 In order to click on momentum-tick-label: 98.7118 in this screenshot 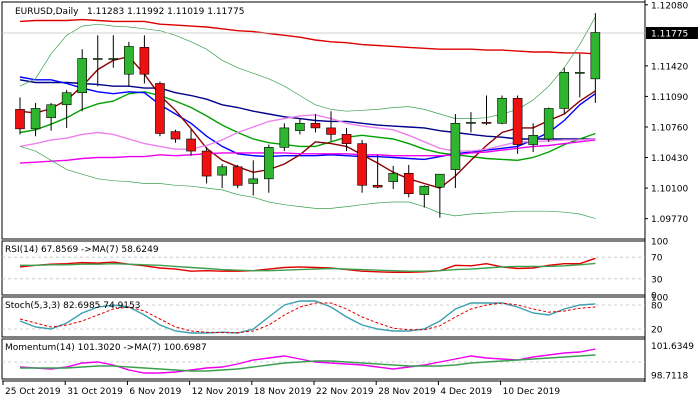, I will do `click(669, 376)`.